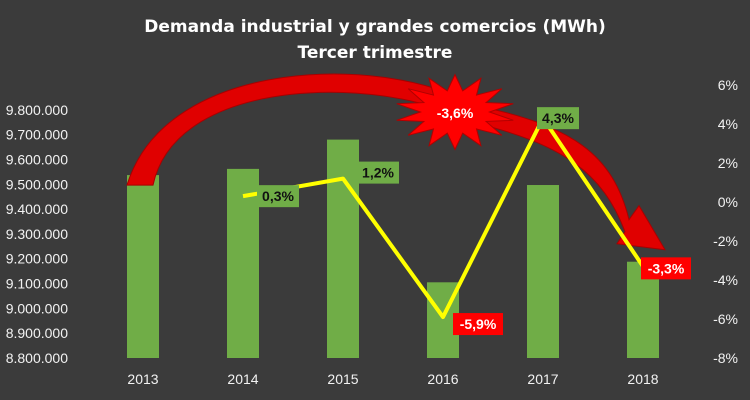 The image size is (750, 400). I want to click on left-tick-label: 9.300.000, so click(37, 234).